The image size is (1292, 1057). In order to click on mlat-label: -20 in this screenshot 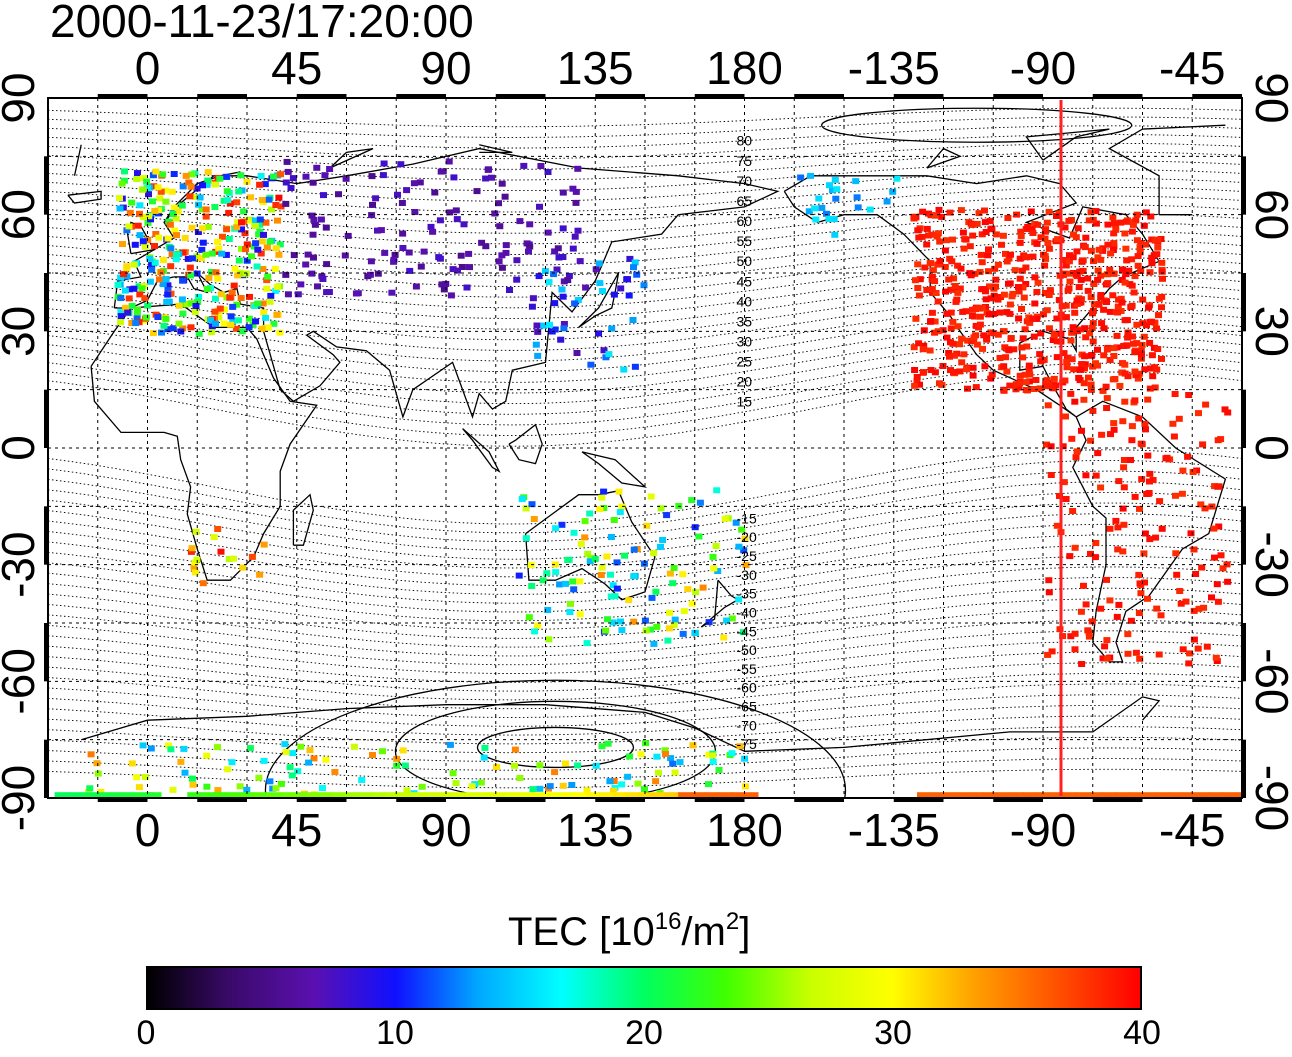, I will do `click(747, 537)`.